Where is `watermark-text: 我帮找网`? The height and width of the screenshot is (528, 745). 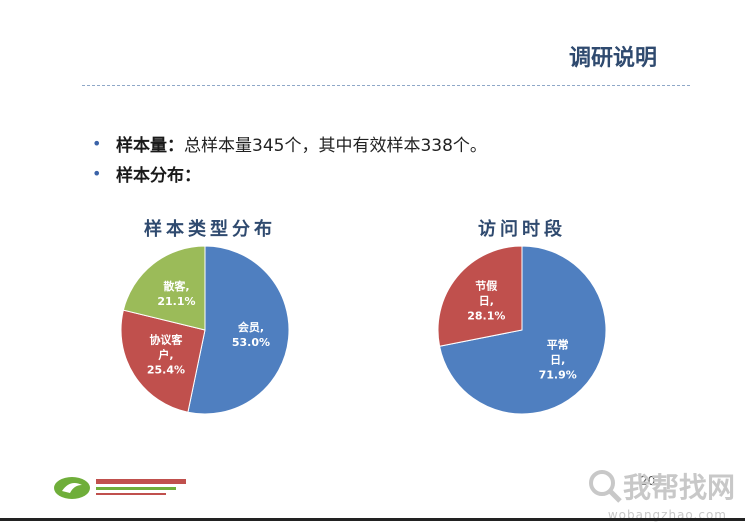 watermark-text: 我帮找网 is located at coordinates (678, 487).